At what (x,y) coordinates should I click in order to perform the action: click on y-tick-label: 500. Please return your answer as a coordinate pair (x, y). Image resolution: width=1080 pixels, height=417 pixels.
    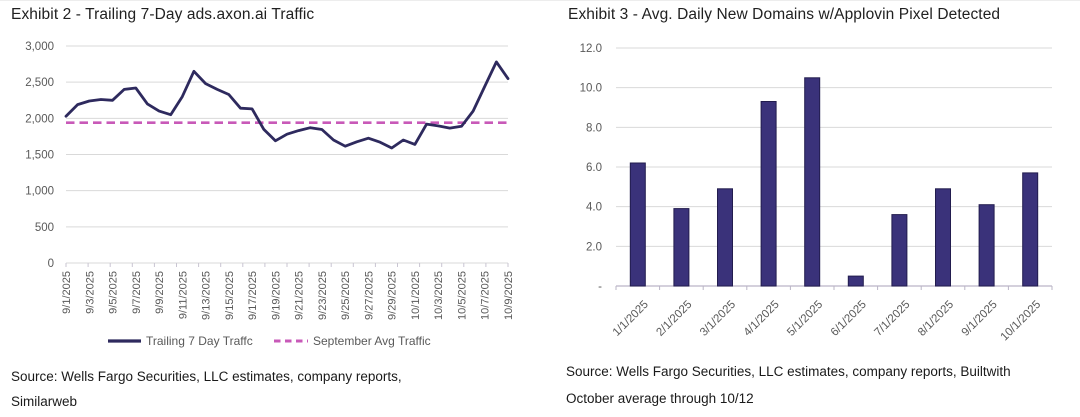
    Looking at the image, I should click on (44, 228).